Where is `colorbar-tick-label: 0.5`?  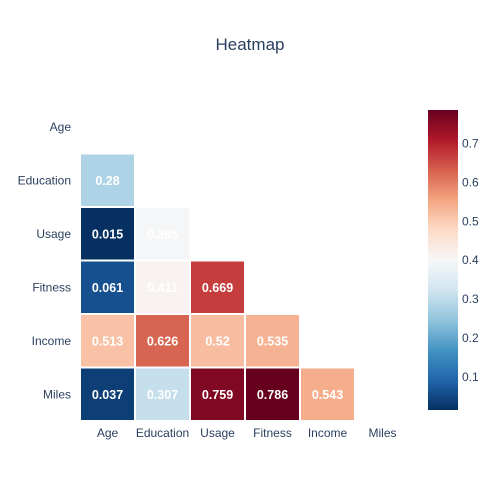
colorbar-tick-label: 0.5 is located at coordinates (470, 221).